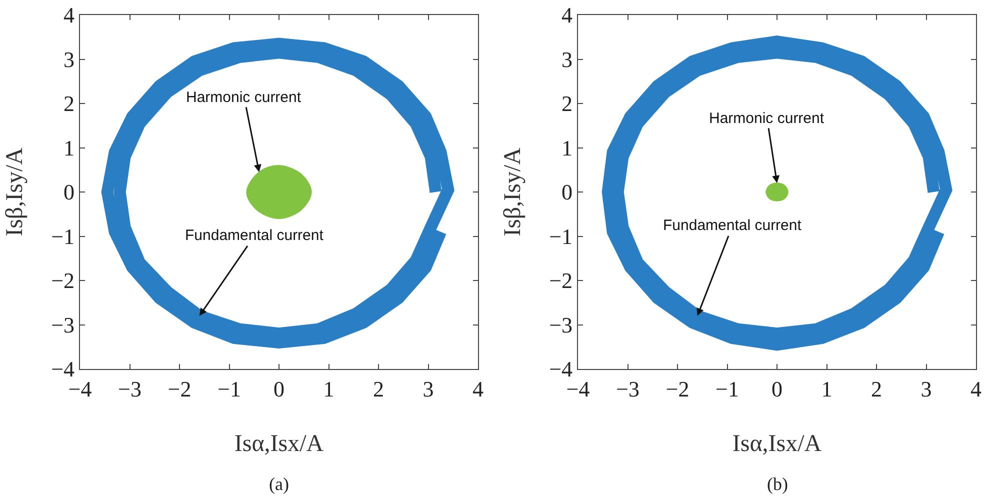 The image size is (996, 499). I want to click on text: (a), so click(279, 484).